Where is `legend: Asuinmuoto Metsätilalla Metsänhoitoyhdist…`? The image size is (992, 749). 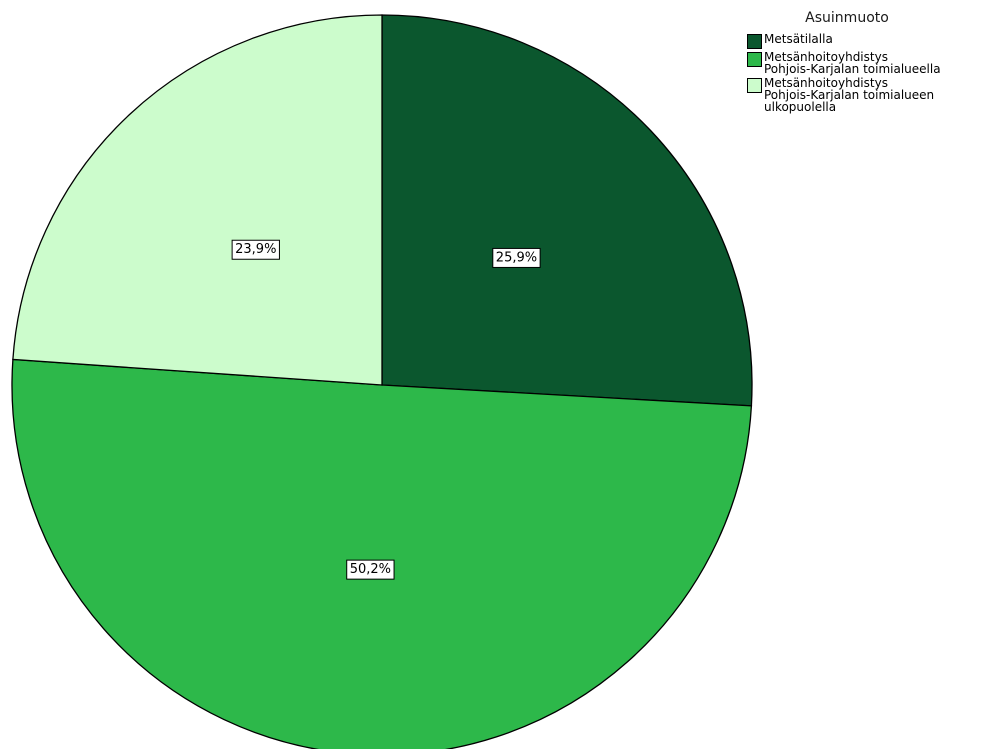
legend: Asuinmuoto Metsätilalla Metsänhoitoyhdist… is located at coordinates (867, 62).